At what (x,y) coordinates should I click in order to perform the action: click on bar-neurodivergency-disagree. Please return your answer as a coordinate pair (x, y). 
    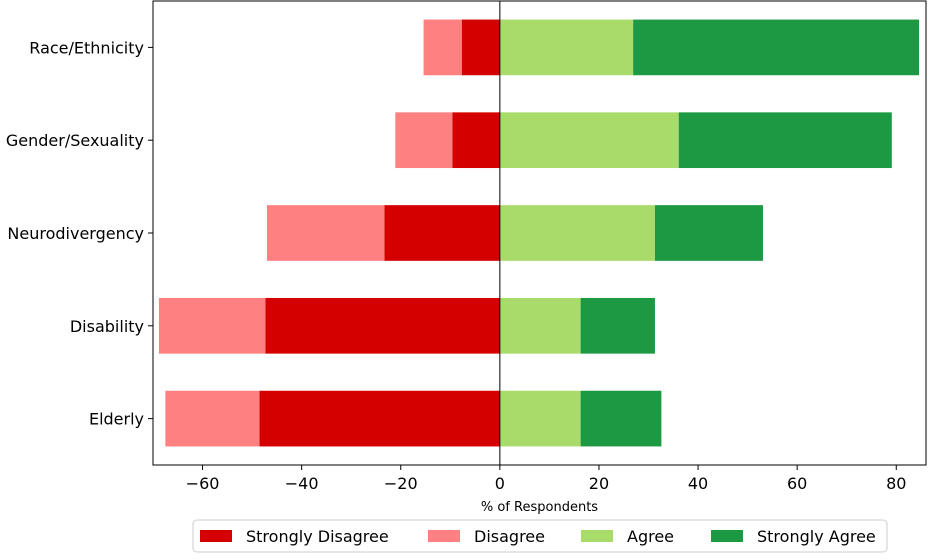
    Looking at the image, I should click on (325, 233).